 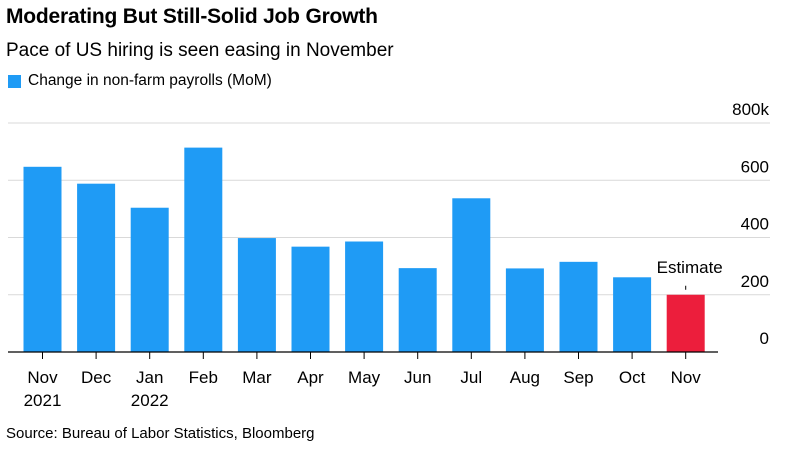 What do you see at coordinates (149, 377) in the screenshot?
I see `x-tick-label: Jan` at bounding box center [149, 377].